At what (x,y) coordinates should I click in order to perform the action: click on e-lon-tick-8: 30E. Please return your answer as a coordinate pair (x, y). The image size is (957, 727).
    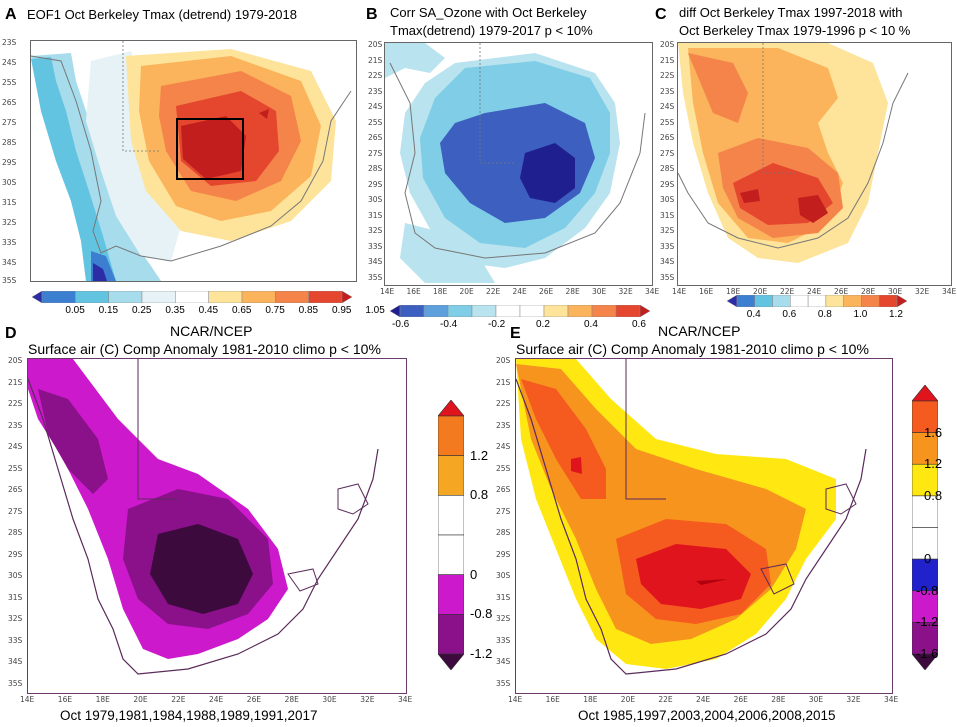
    Looking at the image, I should click on (816, 699).